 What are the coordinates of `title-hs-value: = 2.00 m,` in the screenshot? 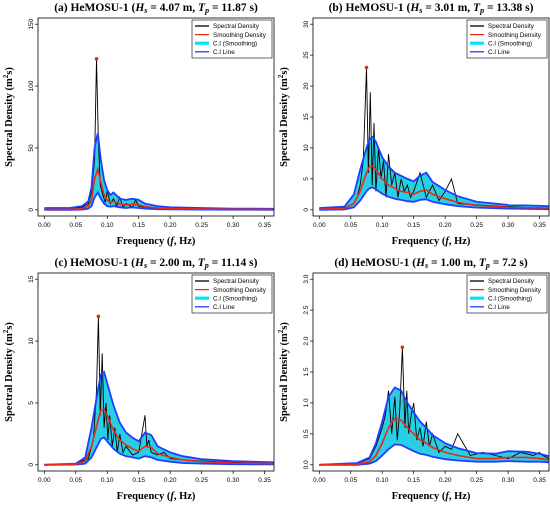 It's located at (172, 263).